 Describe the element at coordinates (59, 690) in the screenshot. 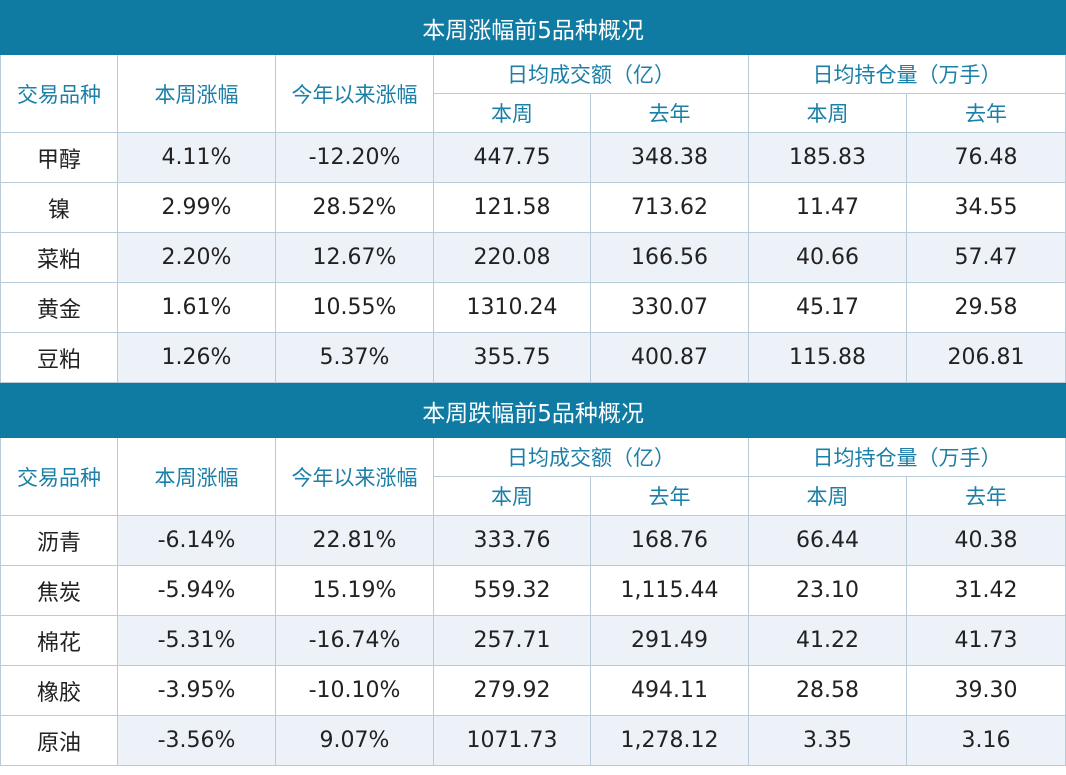

I see `variety-cell: 橡胶` at that location.